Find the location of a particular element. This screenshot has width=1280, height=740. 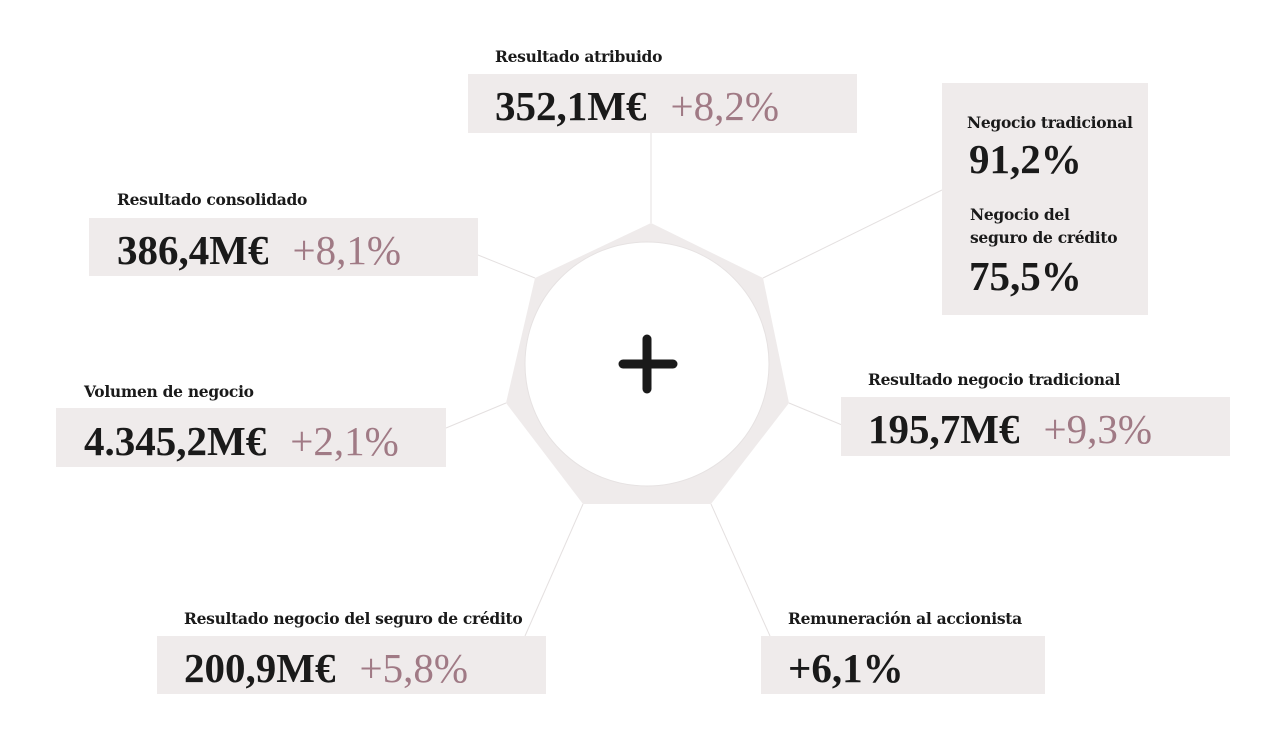

resultado-negocio-tradicional-value: 195,7M€ is located at coordinates (944, 429).